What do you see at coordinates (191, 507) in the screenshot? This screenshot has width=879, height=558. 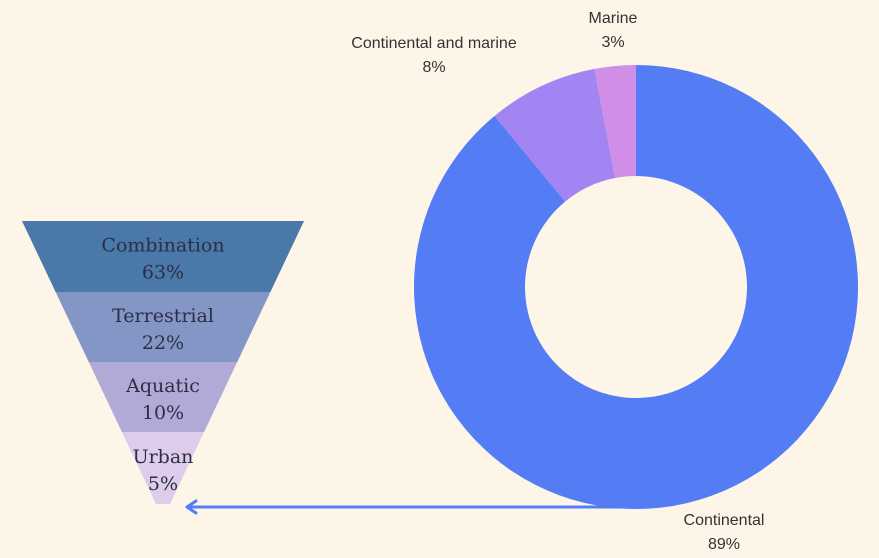 I see `arrow-head-icon` at bounding box center [191, 507].